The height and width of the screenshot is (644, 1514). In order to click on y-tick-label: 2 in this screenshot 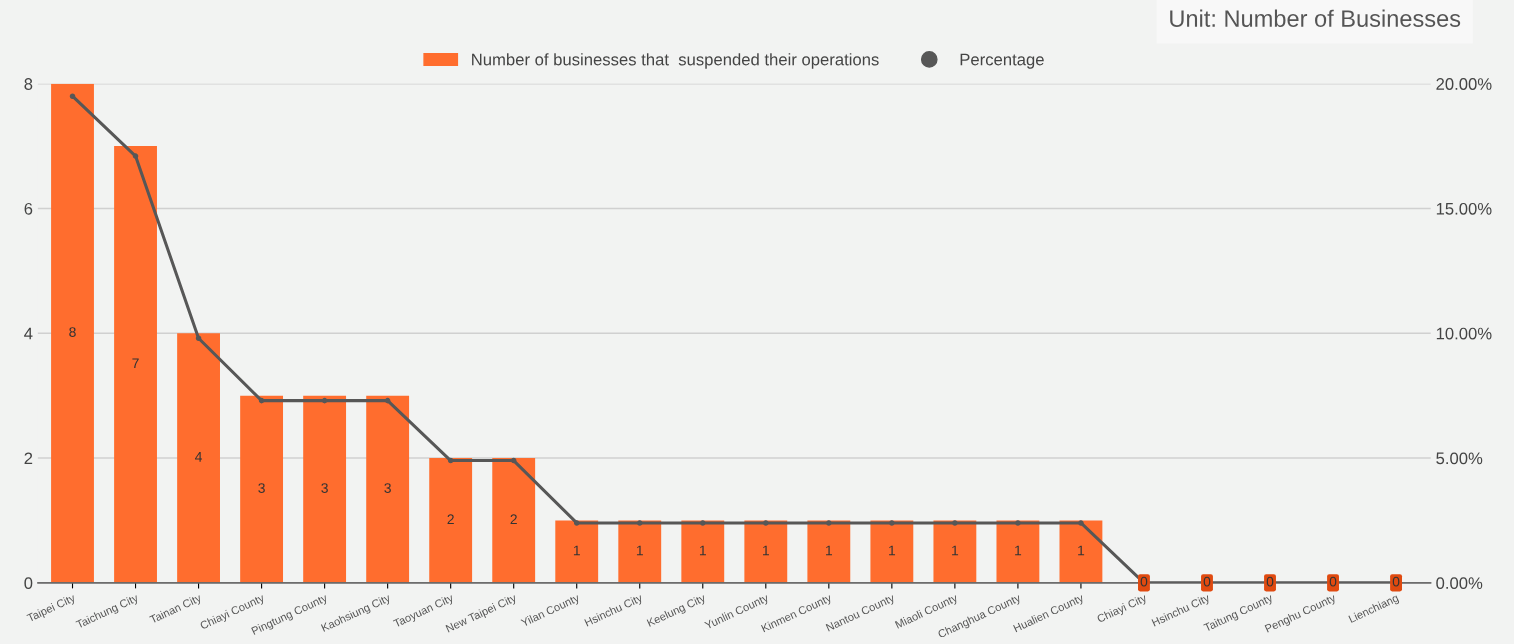, I will do `click(28, 458)`.